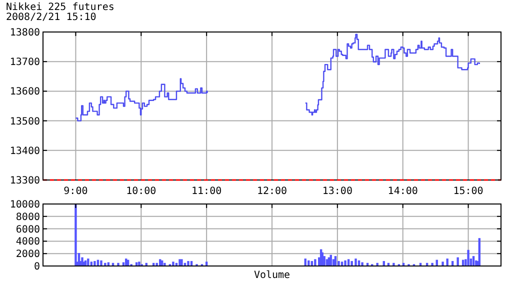  I want to click on chart-subtitle: 2008/2/21 15:10, so click(51, 17).